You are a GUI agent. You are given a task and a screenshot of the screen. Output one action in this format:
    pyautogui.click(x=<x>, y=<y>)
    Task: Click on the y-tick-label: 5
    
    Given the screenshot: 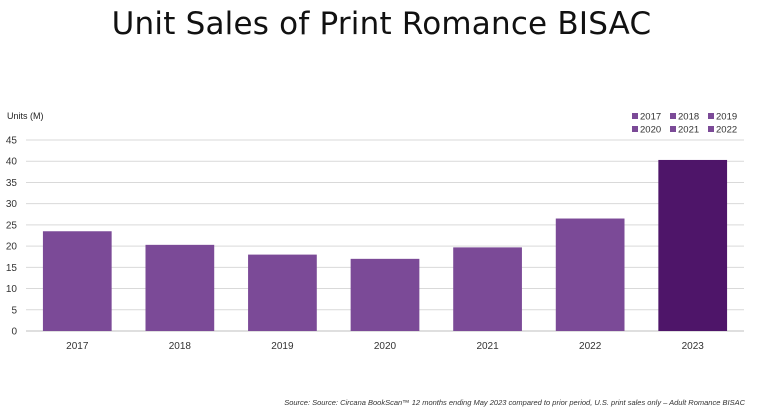 What is the action you would take?
    pyautogui.click(x=14, y=310)
    